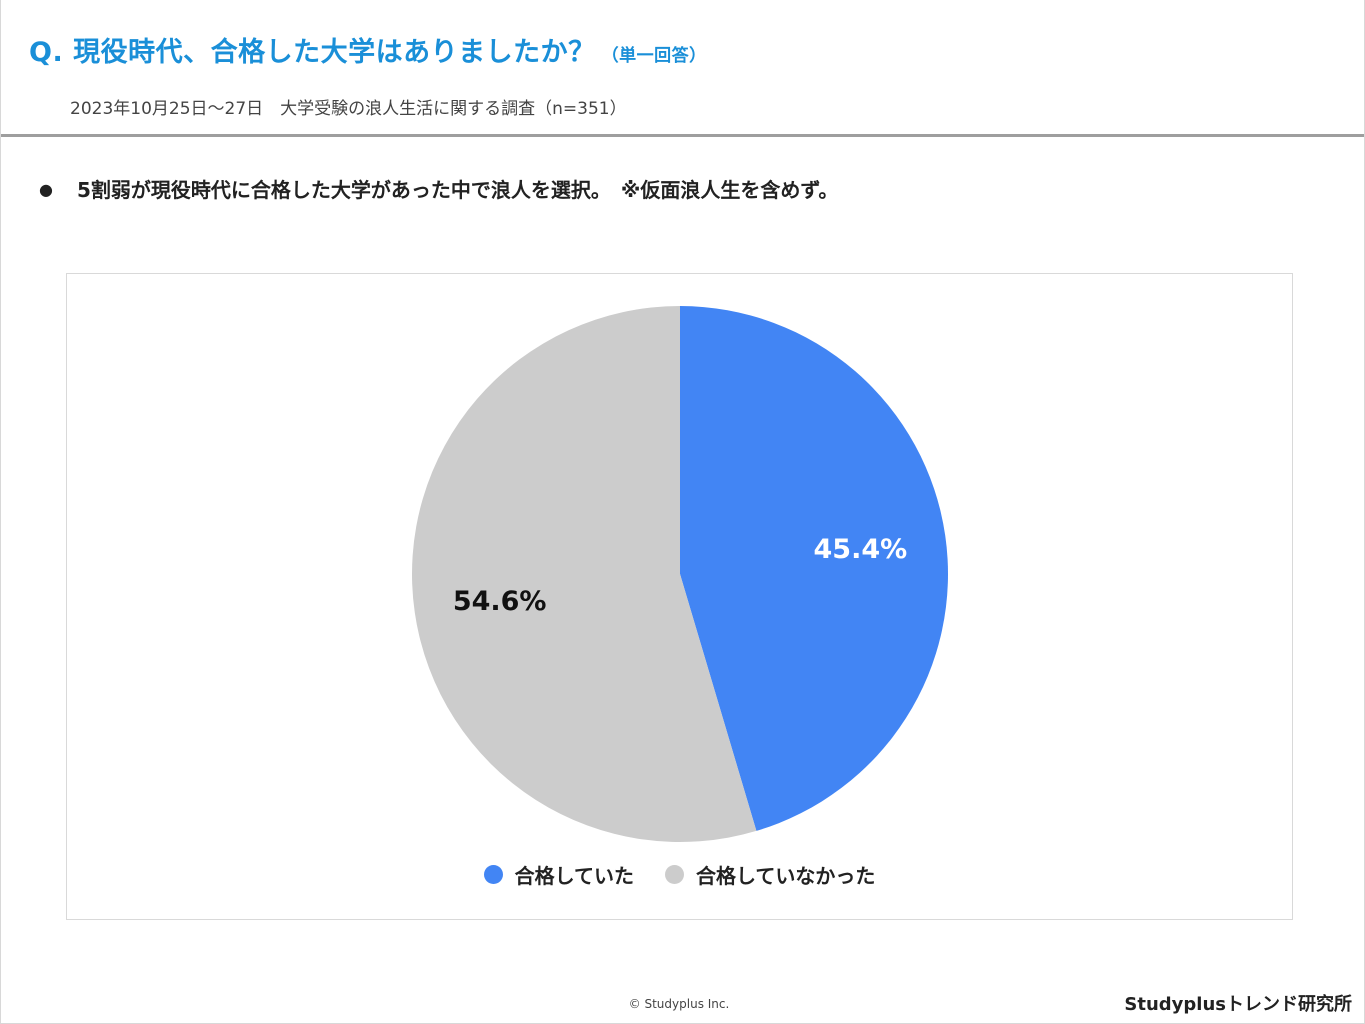 This screenshot has width=1365, height=1024. I want to click on legend-label-passed: 合格していた, so click(574, 876).